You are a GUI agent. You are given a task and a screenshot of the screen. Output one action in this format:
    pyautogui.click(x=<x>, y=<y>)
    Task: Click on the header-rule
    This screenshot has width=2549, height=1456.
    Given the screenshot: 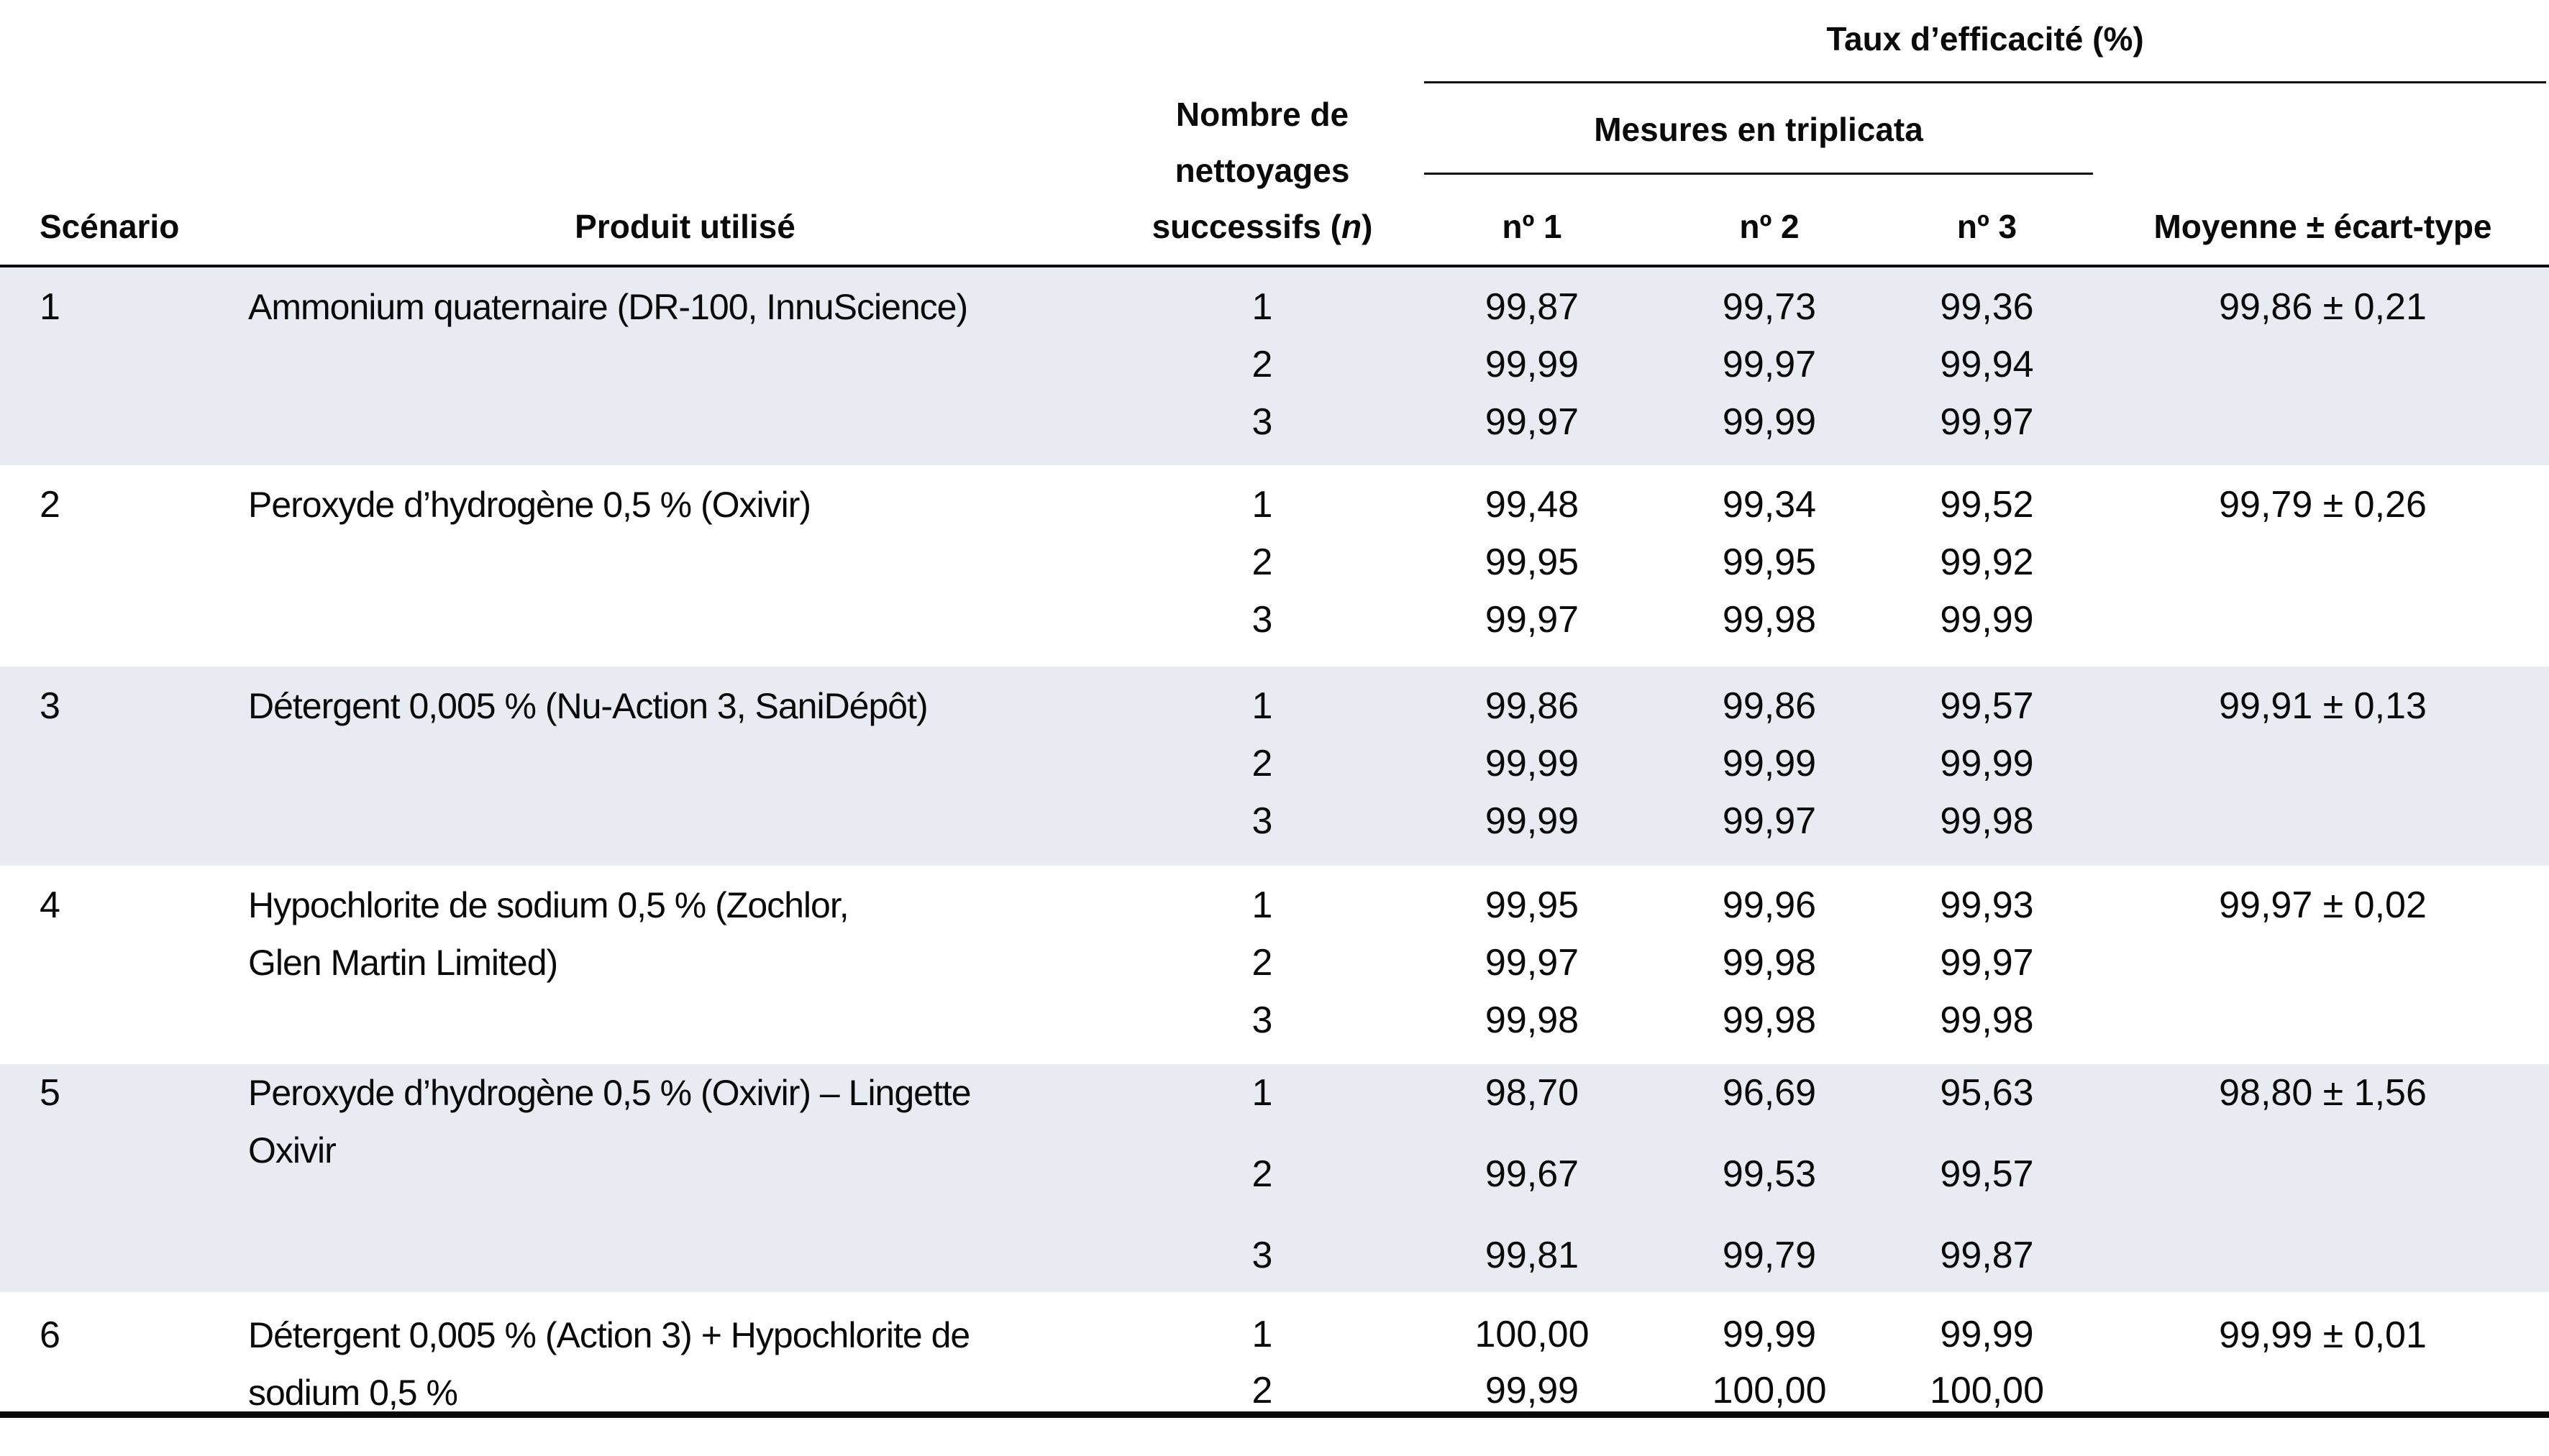 What is the action you would take?
    pyautogui.click(x=1274, y=266)
    